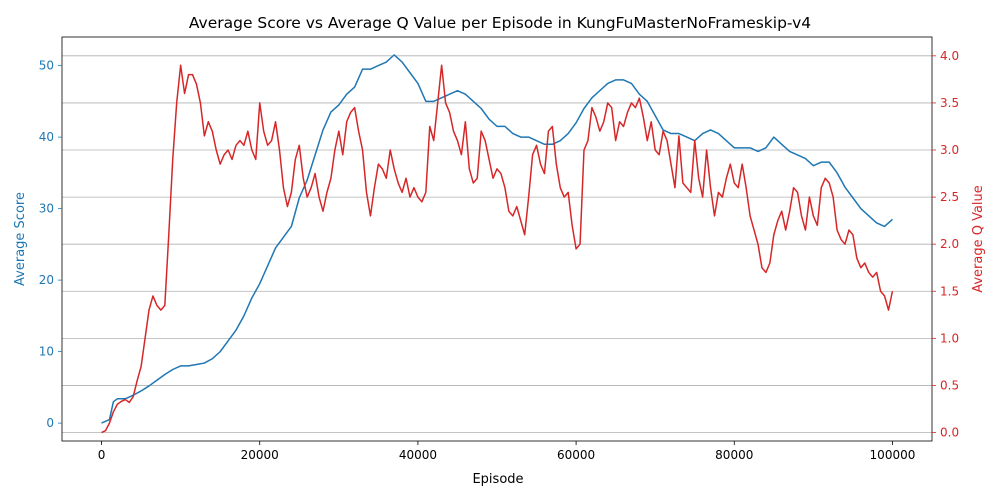 This screenshot has height=500, width=1000. What do you see at coordinates (50, 423) in the screenshot?
I see `left-tick-label-0: 0` at bounding box center [50, 423].